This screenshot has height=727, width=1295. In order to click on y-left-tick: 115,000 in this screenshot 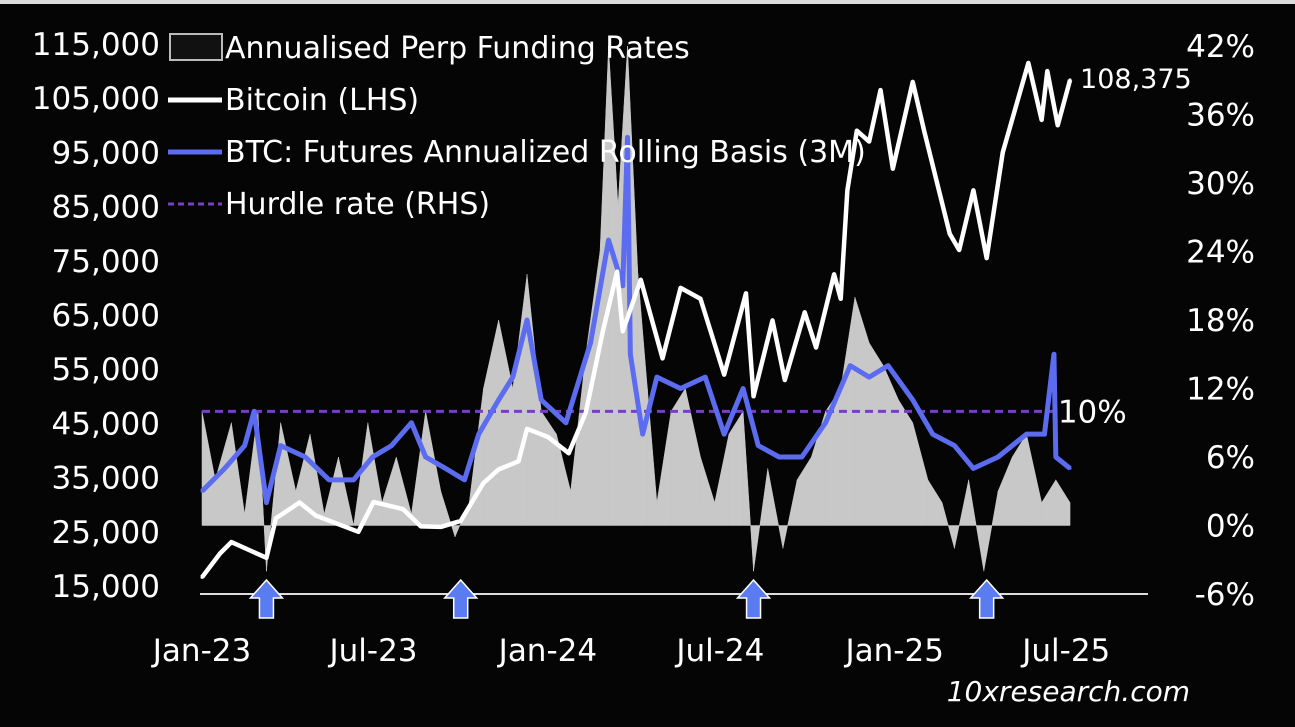, I will do `click(96, 45)`.